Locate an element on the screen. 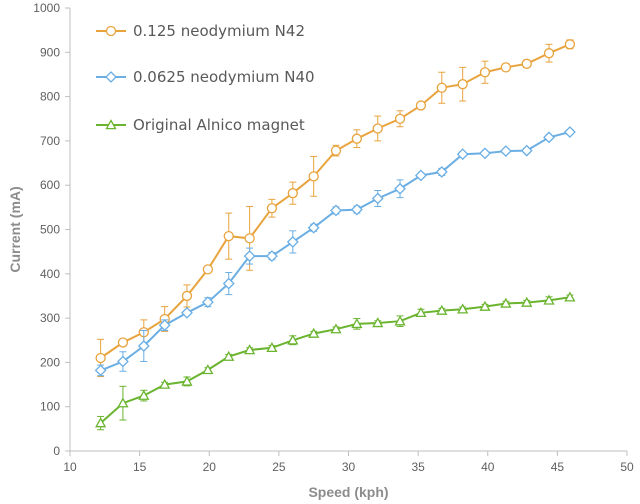 Image resolution: width=640 pixels, height=504 pixels. y-tick-label: 300 is located at coordinates (50, 318).